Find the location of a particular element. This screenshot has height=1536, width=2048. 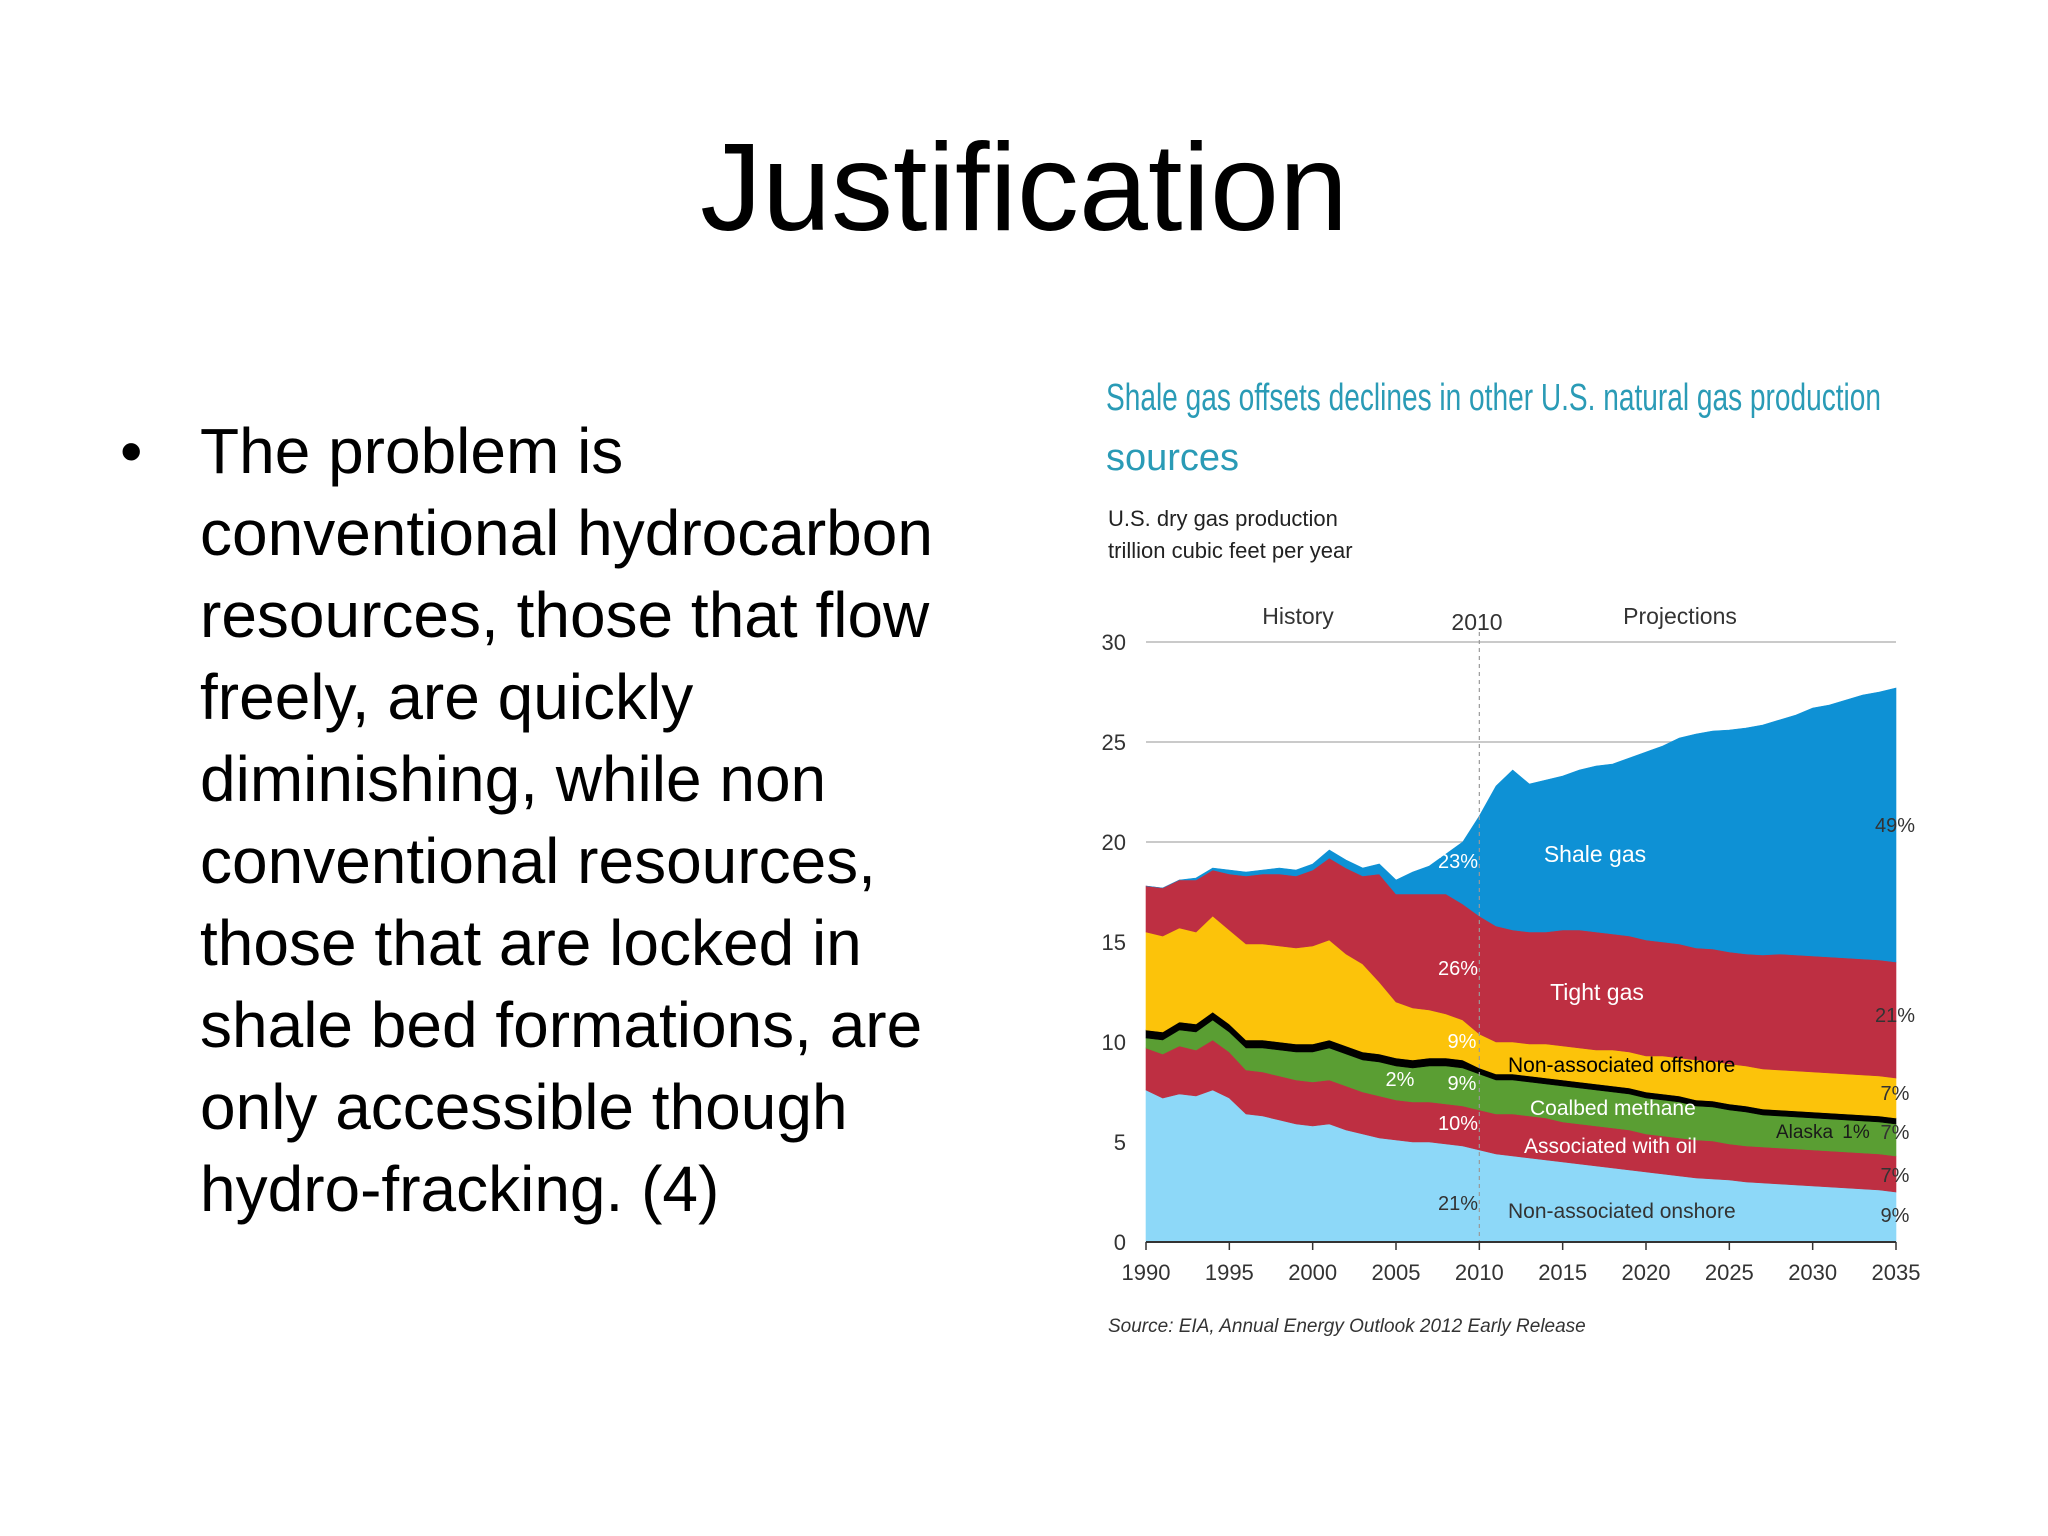

bullet-line: those that are locked in is located at coordinates (531, 943).